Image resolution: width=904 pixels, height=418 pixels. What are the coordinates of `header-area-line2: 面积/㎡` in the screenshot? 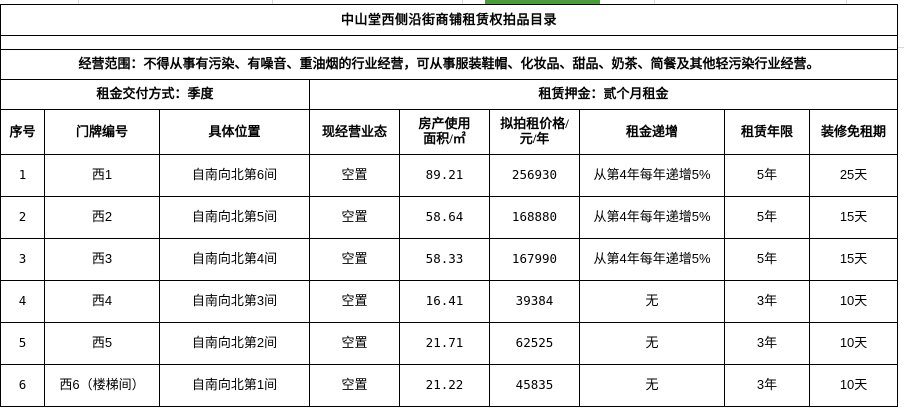 It's located at (444, 138).